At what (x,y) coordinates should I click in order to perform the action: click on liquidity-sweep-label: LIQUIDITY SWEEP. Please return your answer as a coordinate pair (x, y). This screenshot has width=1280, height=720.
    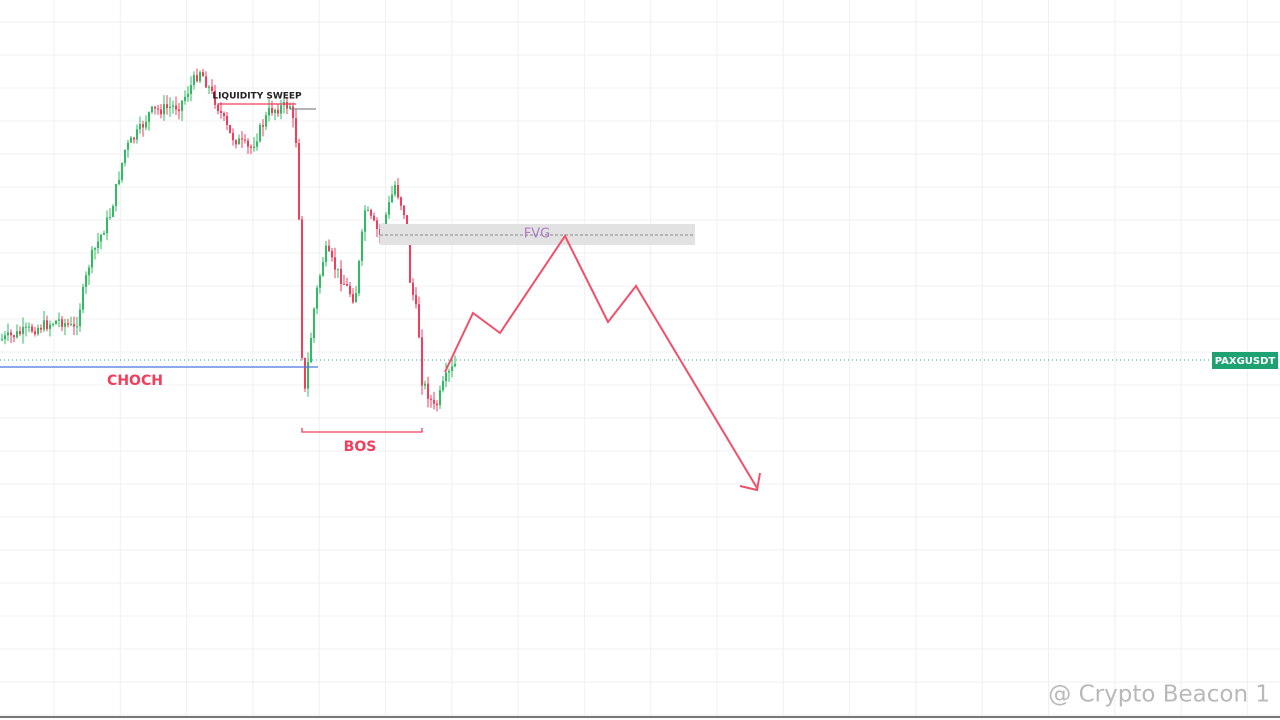
    Looking at the image, I should click on (257, 97).